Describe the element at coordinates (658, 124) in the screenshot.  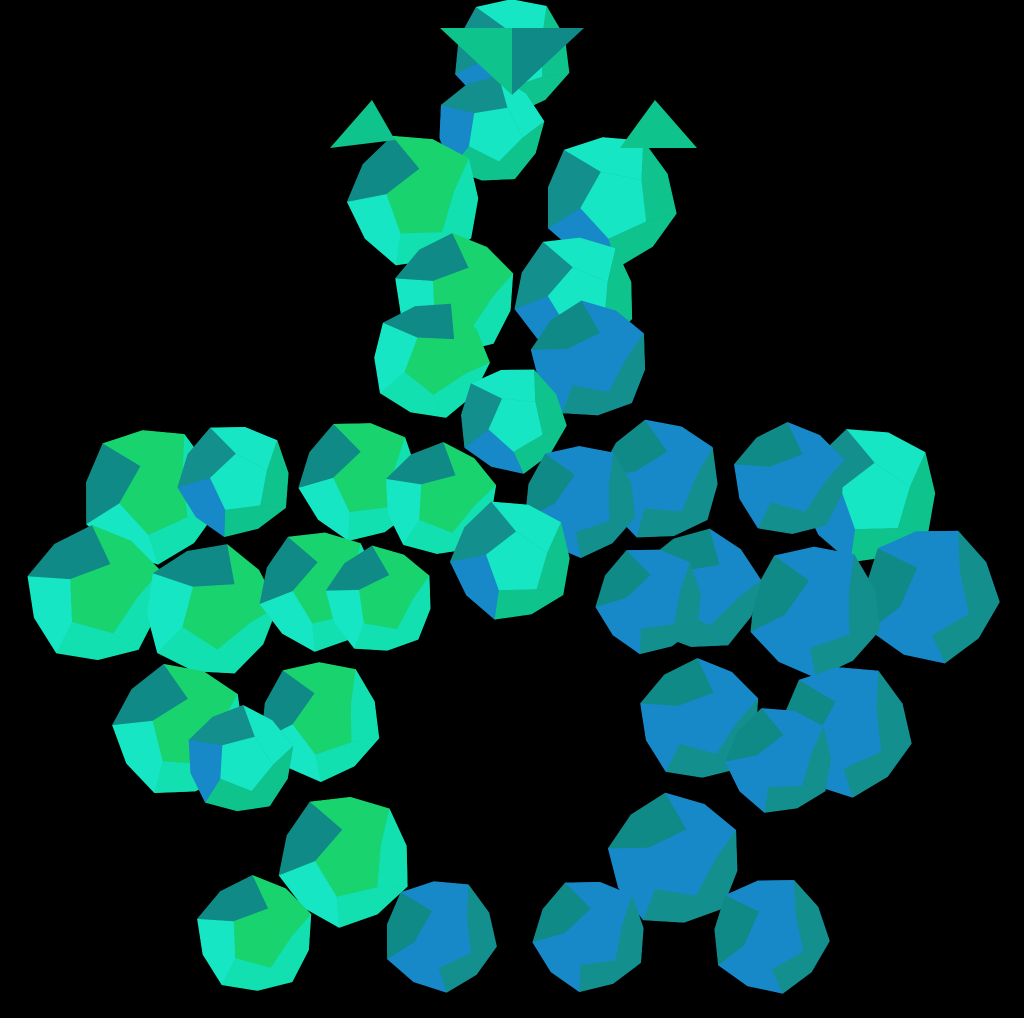
I see `spike-right` at that location.